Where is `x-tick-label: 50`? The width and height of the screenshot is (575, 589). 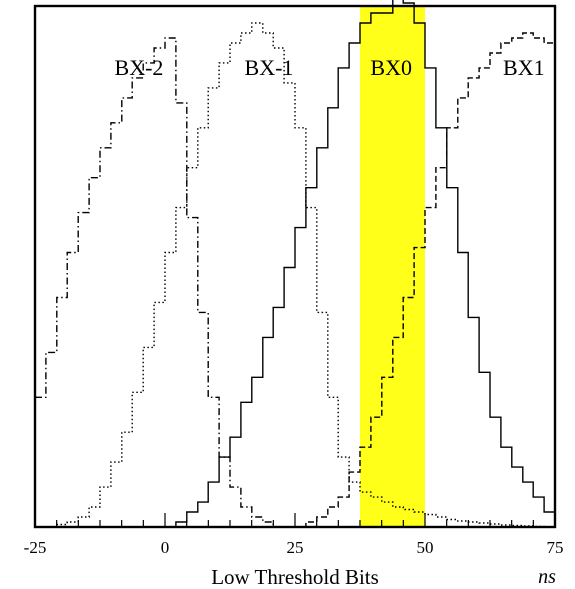 x-tick-label: 50 is located at coordinates (425, 547).